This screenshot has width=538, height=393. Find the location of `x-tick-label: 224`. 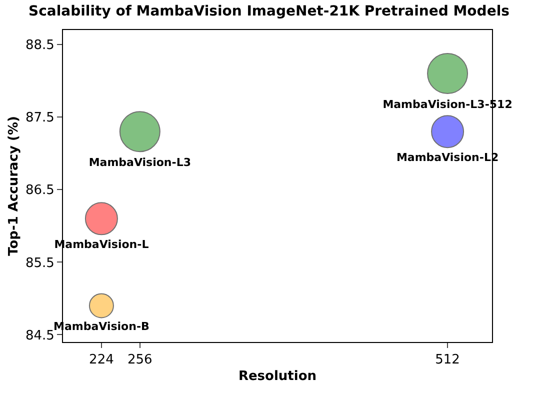

x-tick-label: 224 is located at coordinates (101, 360).